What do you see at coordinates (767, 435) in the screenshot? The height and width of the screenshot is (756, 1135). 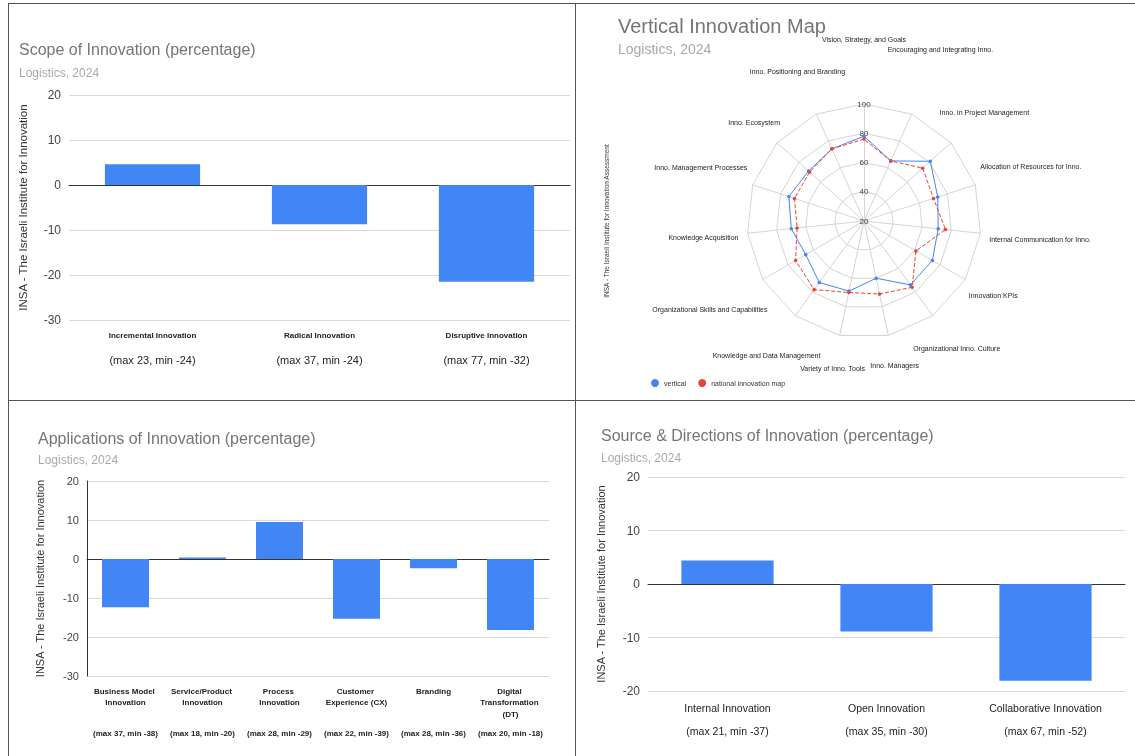 I see `chart-title: Source & Directions of Innovation (percentage)` at bounding box center [767, 435].